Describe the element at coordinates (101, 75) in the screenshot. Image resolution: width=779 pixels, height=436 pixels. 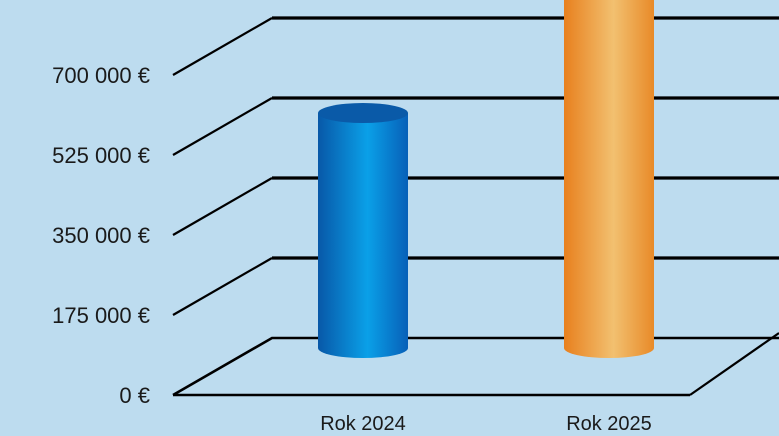
I see `y-tick-label: 700 000 €` at that location.